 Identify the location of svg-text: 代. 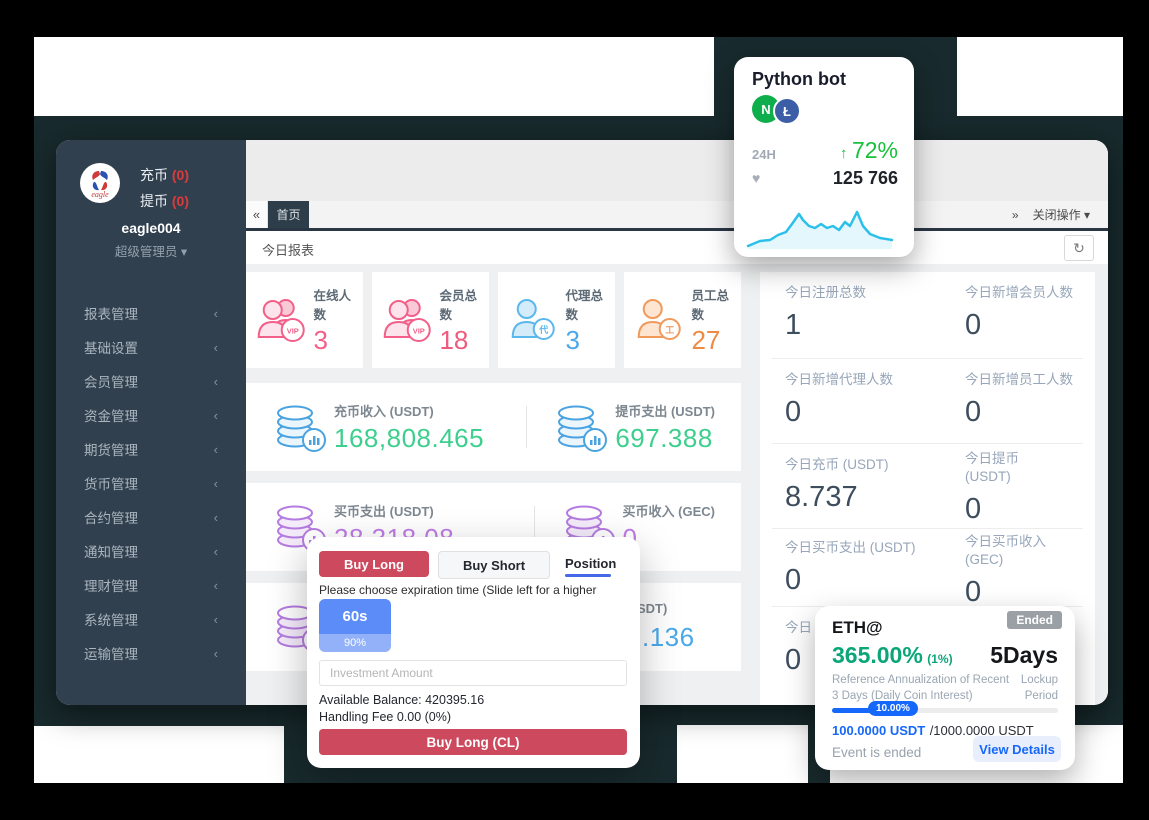
(543, 329).